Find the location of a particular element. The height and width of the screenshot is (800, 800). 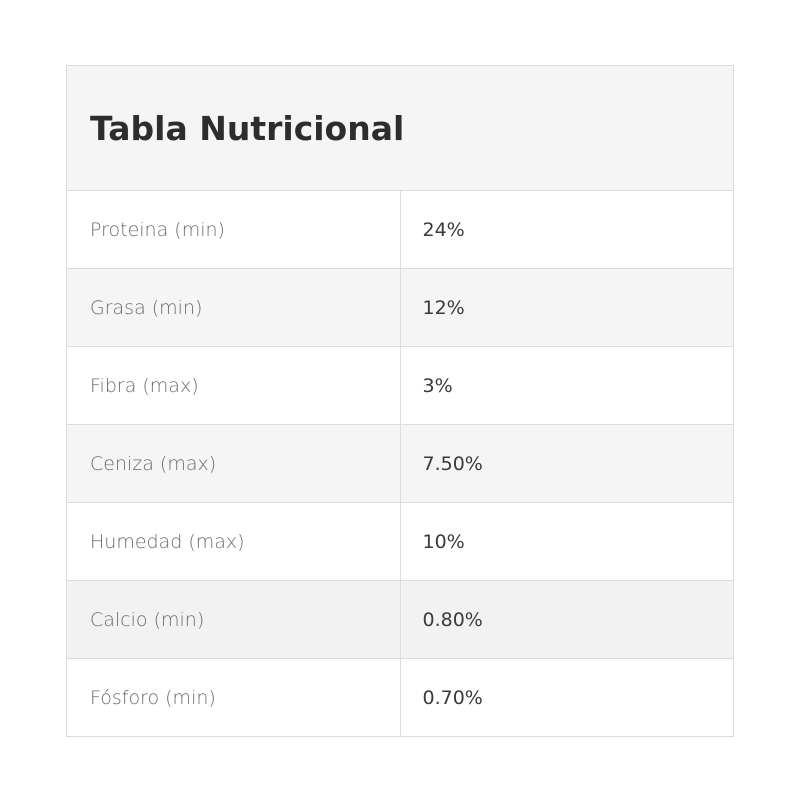

table-row: Calcio (min) 0.80% is located at coordinates (400, 619).